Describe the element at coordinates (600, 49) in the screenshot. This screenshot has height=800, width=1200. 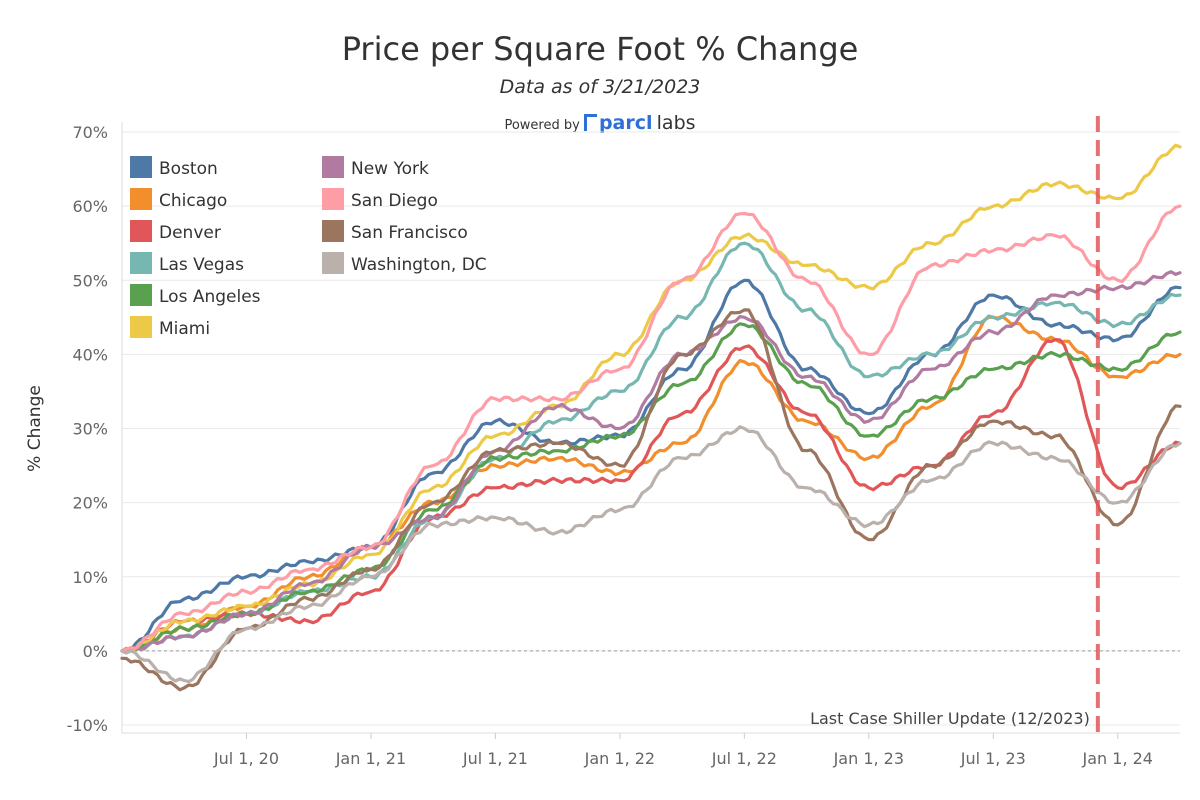
I see `chart-title: Price per Square Foot % Change` at that location.